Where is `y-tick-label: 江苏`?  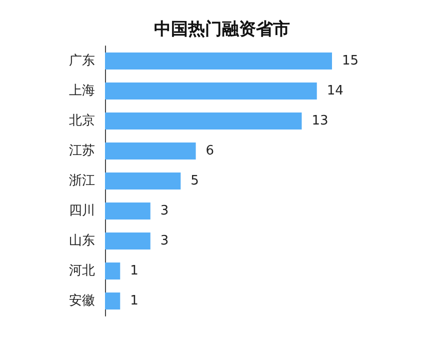 y-tick-label: 江苏 is located at coordinates (82, 151).